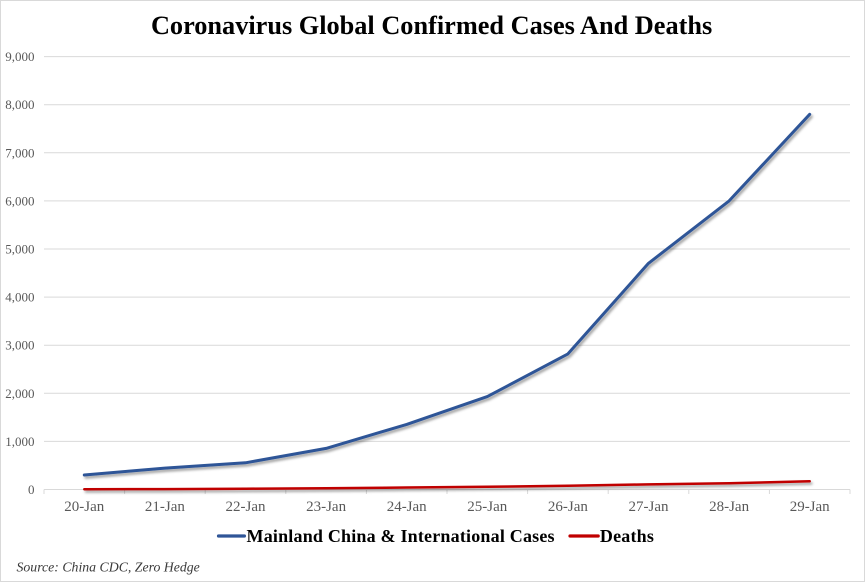 The width and height of the screenshot is (865, 582). What do you see at coordinates (19, 297) in the screenshot?
I see `svg-text: 4,000` at bounding box center [19, 297].